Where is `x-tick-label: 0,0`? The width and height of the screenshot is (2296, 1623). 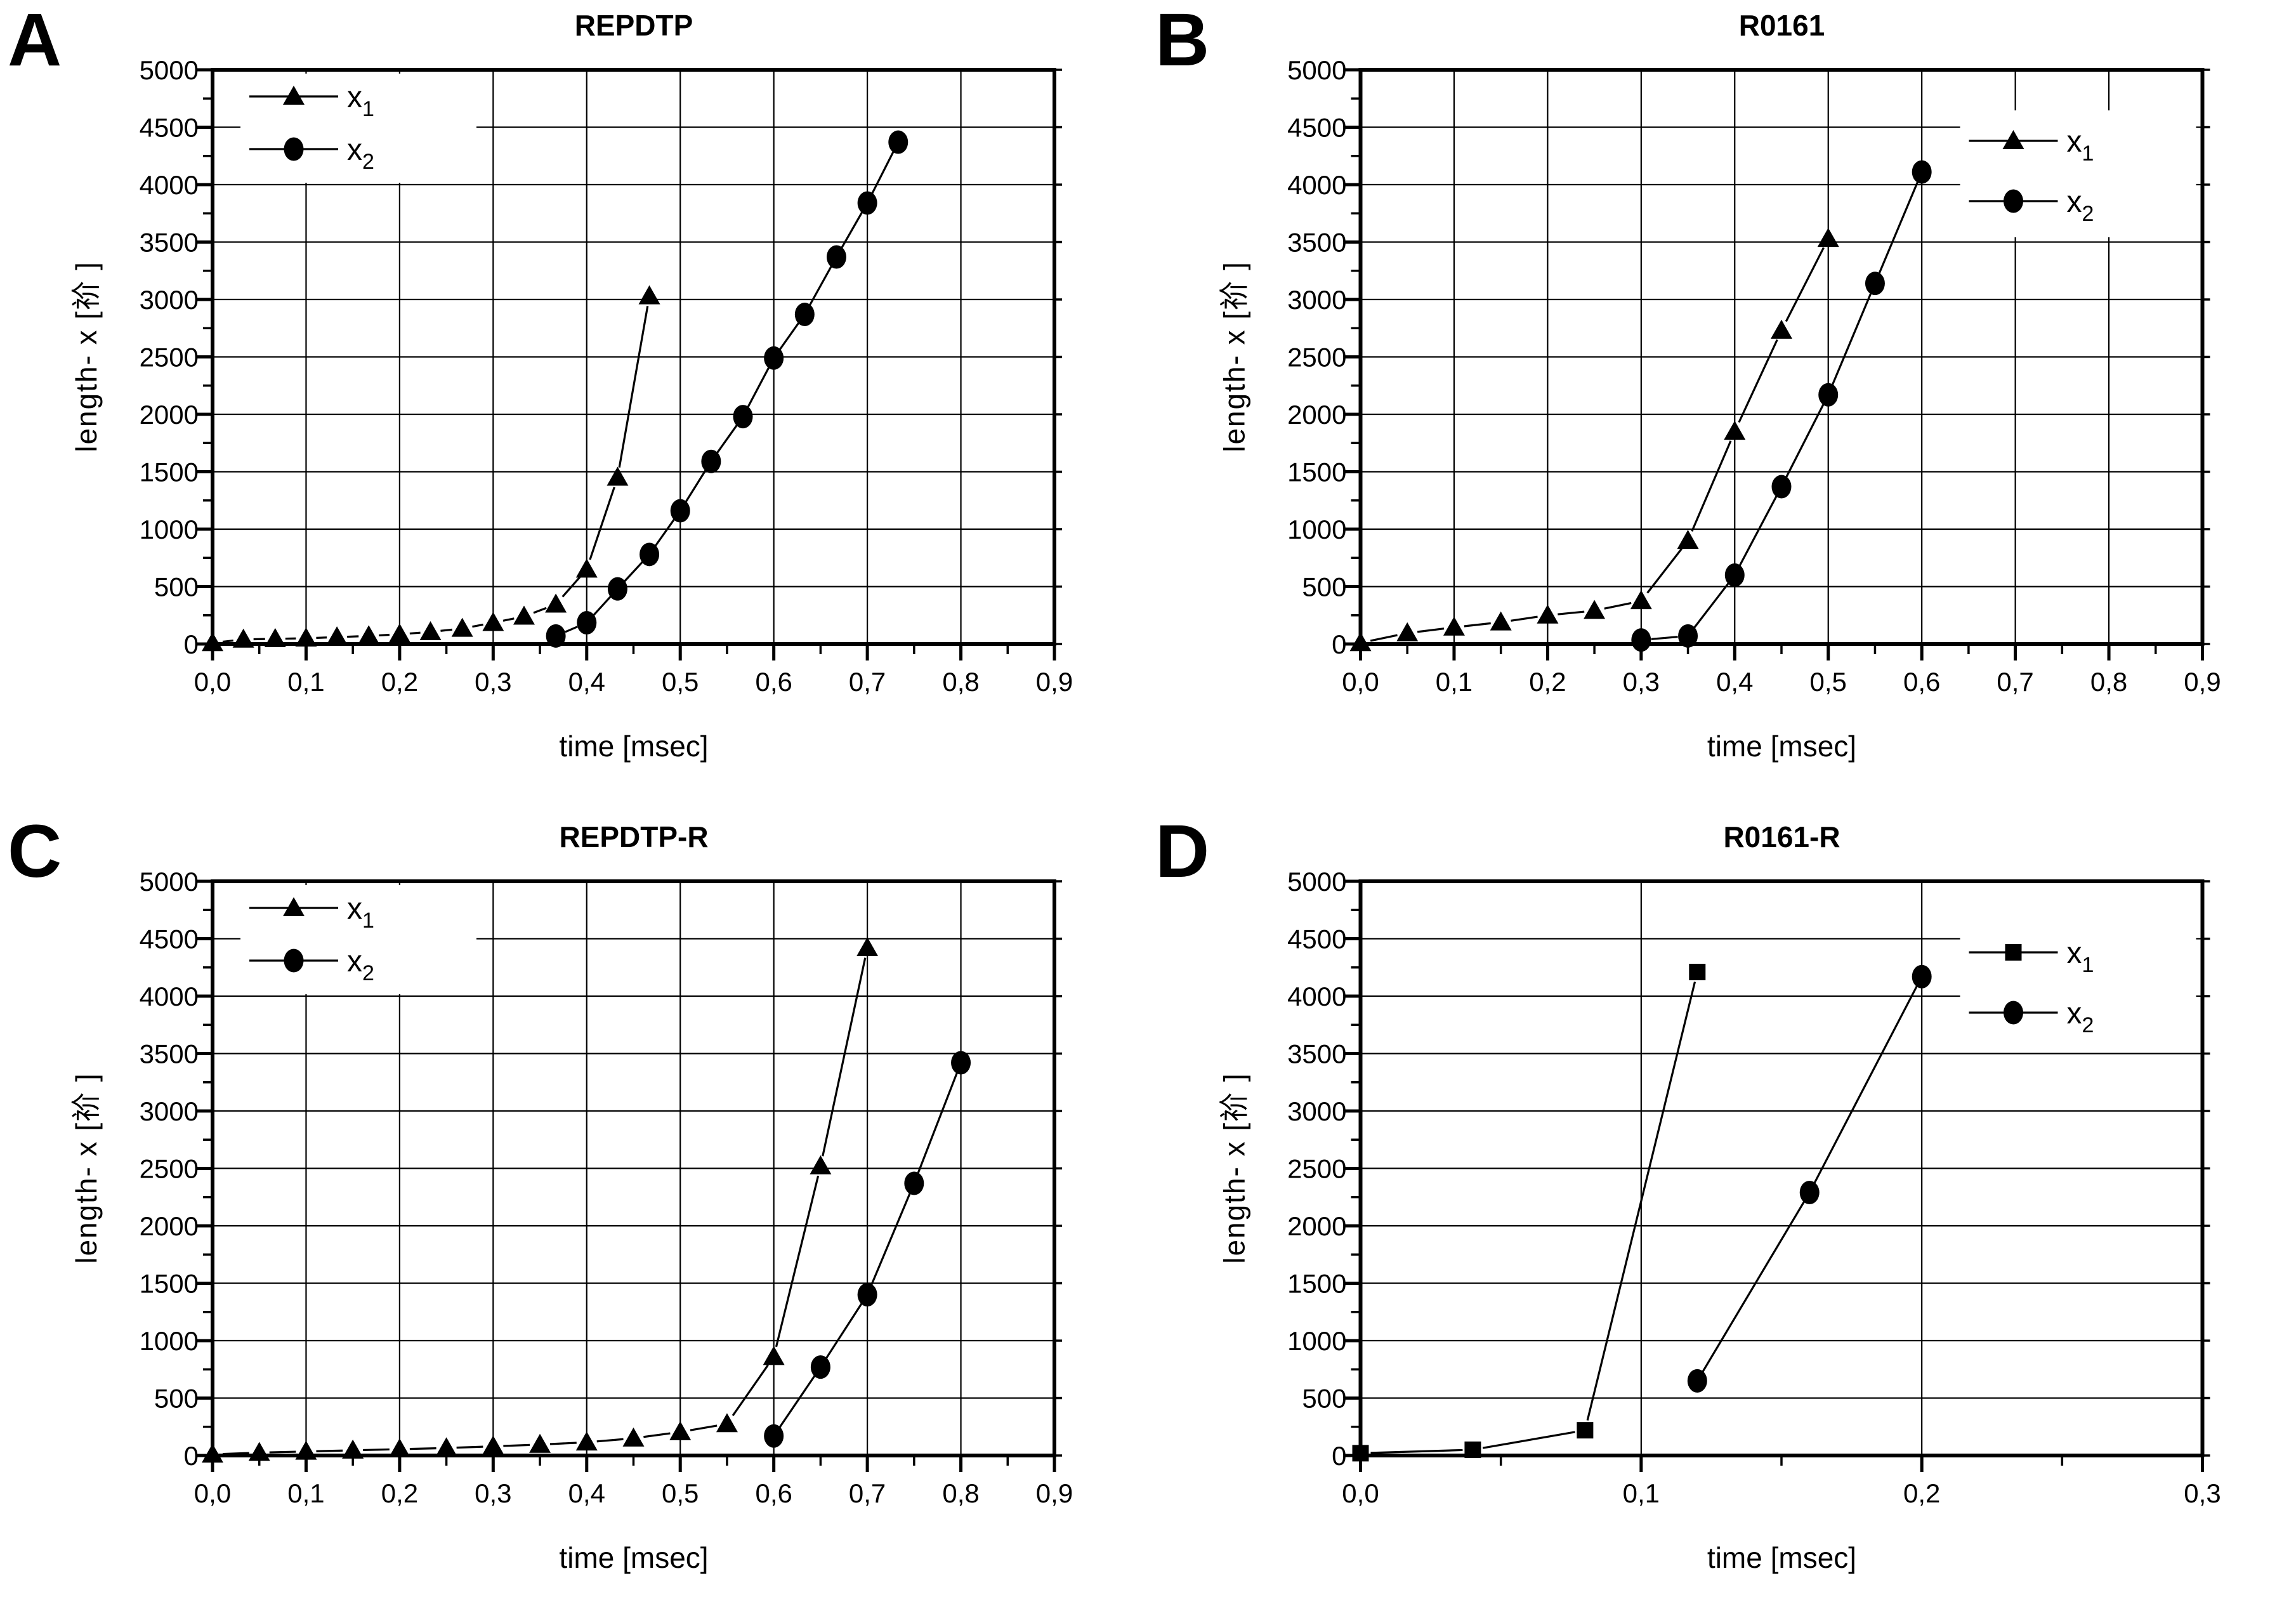 x-tick-label: 0,0 is located at coordinates (212, 1493).